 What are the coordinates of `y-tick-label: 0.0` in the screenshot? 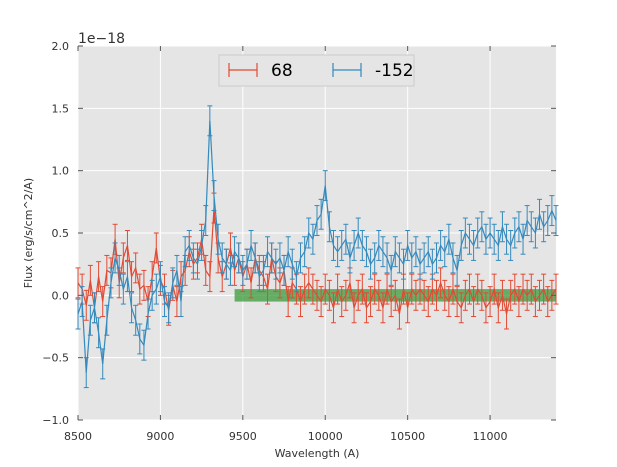 It's located at (61, 295).